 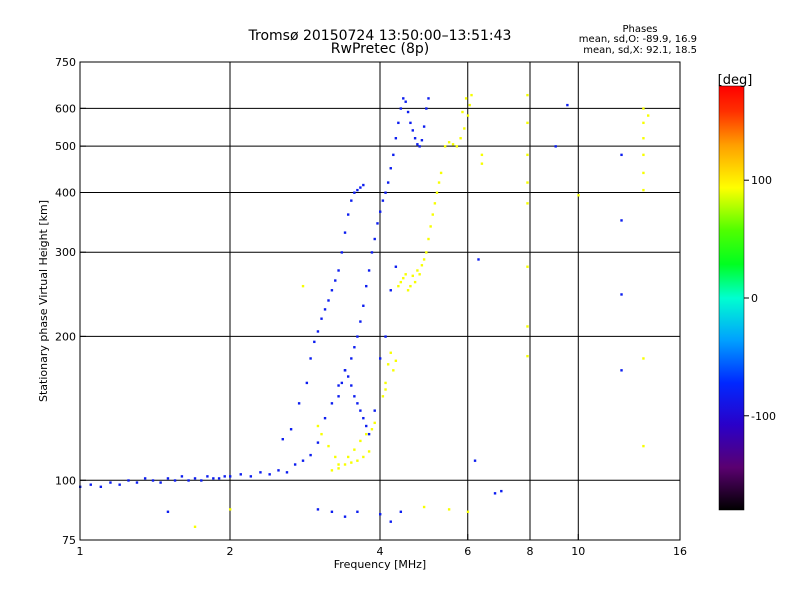 What do you see at coordinates (380, 49) in the screenshot?
I see `chart-subtitle: RwPretec (8p)` at bounding box center [380, 49].